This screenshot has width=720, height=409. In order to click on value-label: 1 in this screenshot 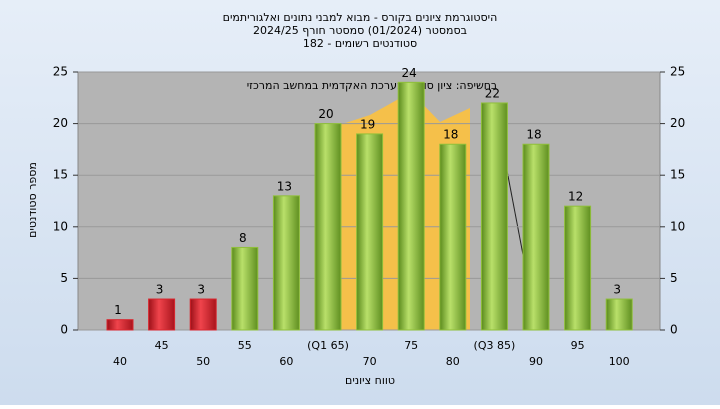, I will do `click(118, 310)`.